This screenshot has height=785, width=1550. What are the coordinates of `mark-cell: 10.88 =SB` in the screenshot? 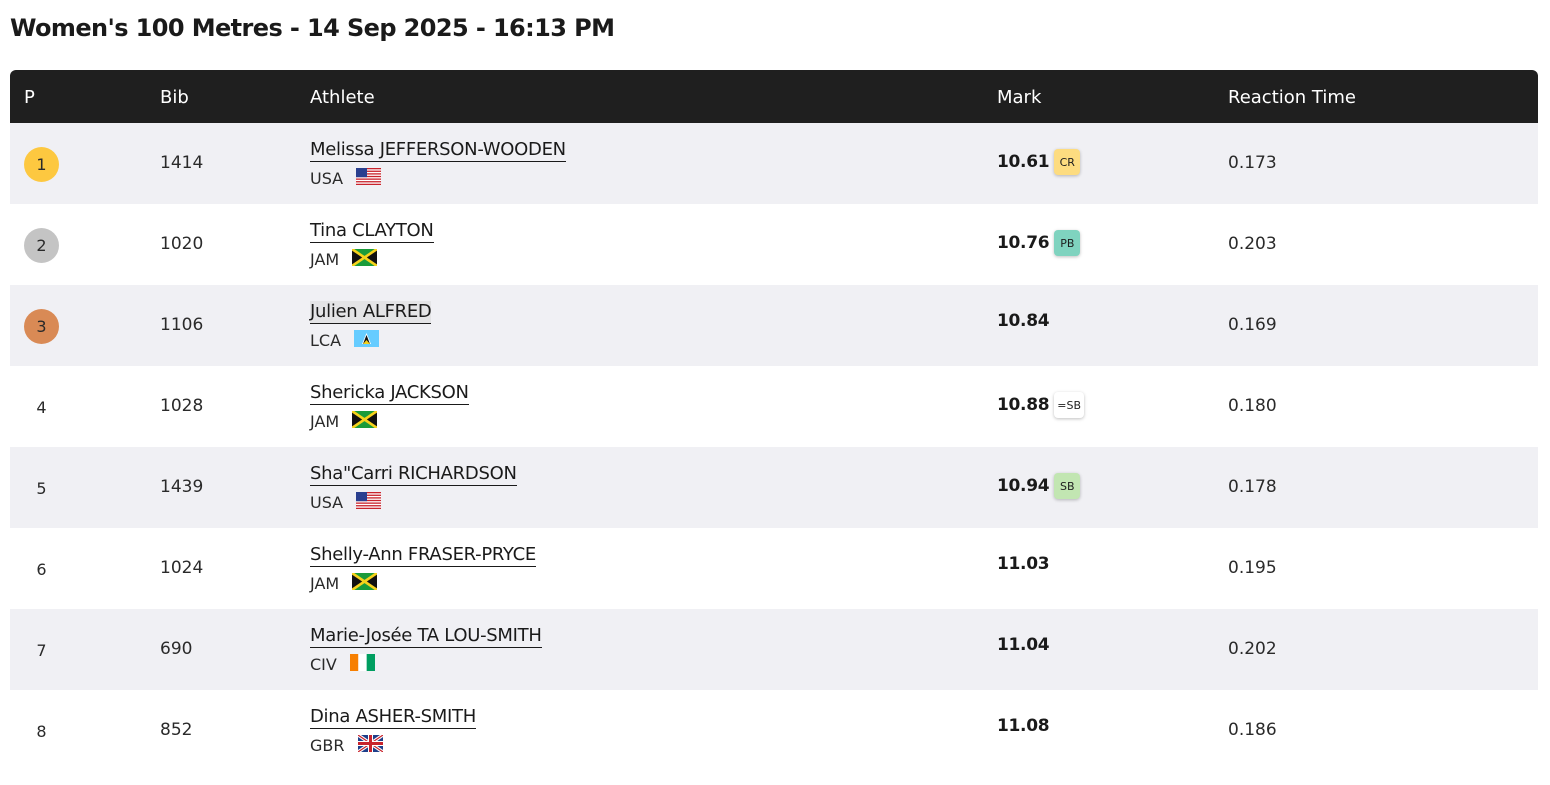 It's located at (1041, 405).